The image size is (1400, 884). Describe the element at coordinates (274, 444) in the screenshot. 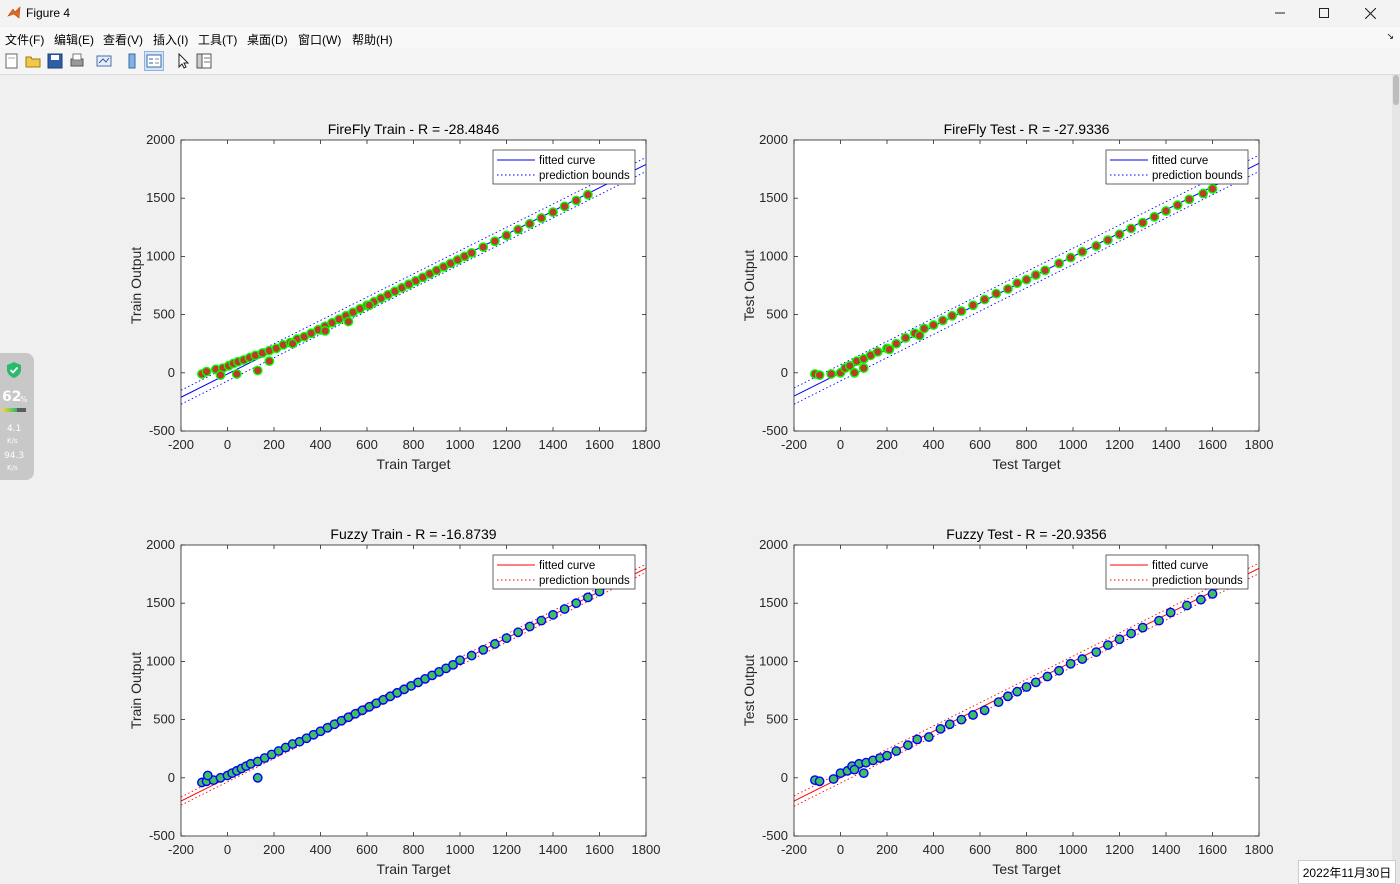

I see `x-tick-label: 200` at that location.